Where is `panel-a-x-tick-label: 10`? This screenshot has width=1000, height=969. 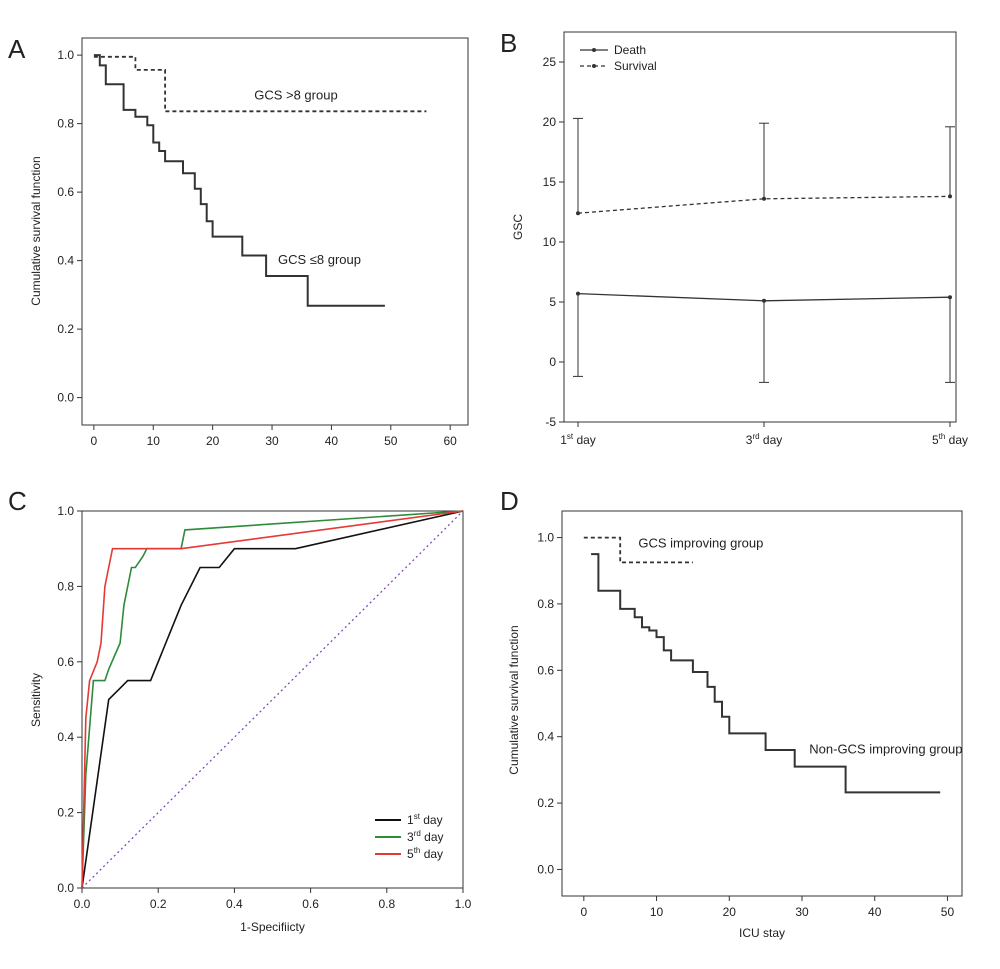 panel-a-x-tick-label: 10 is located at coordinates (154, 441).